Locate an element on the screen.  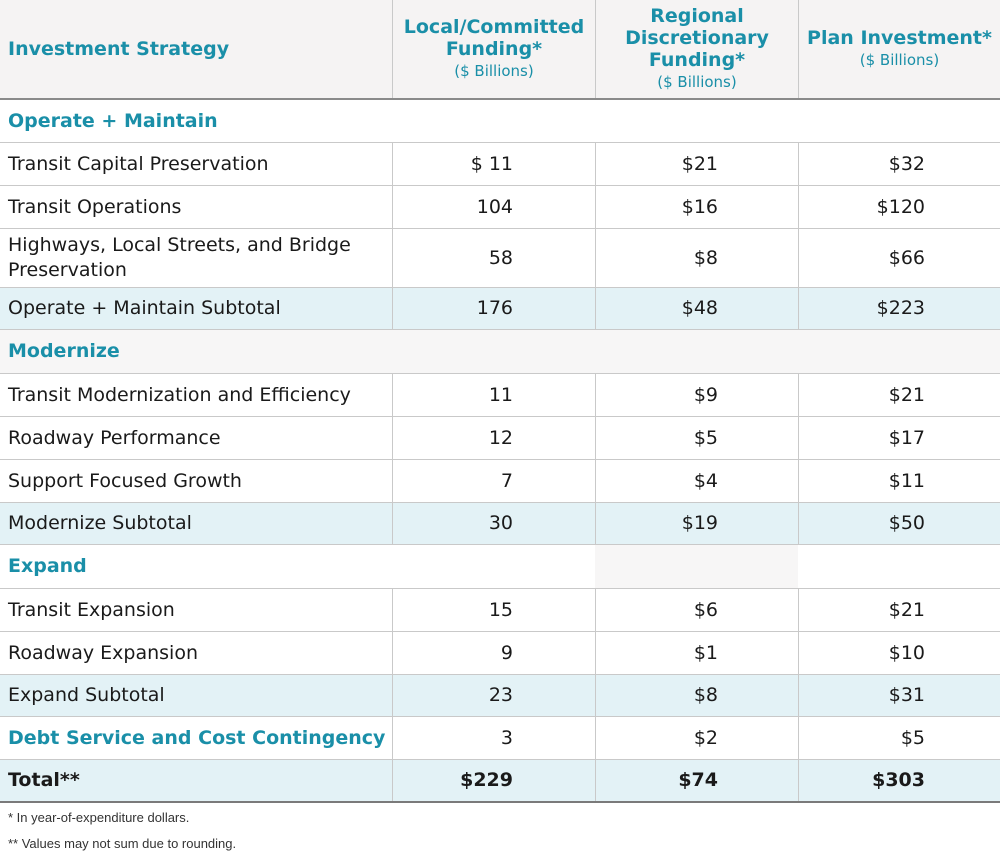
plan-value: $31 is located at coordinates (899, 695).